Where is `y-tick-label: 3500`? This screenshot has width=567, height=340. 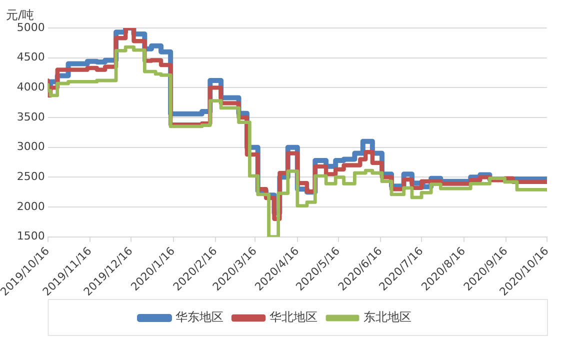
y-tick-label: 3500 is located at coordinates (30, 117).